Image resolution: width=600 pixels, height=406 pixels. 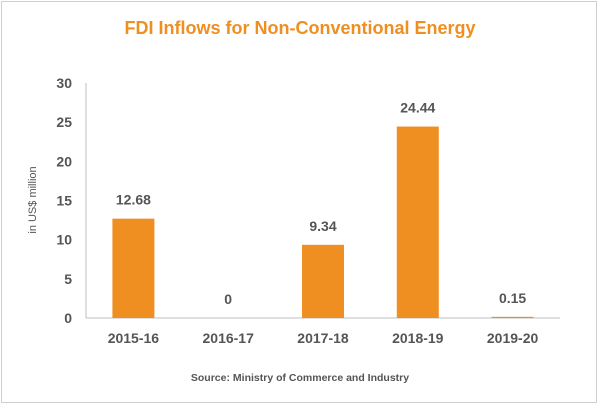 I want to click on data-label: 12.68, so click(x=133, y=200).